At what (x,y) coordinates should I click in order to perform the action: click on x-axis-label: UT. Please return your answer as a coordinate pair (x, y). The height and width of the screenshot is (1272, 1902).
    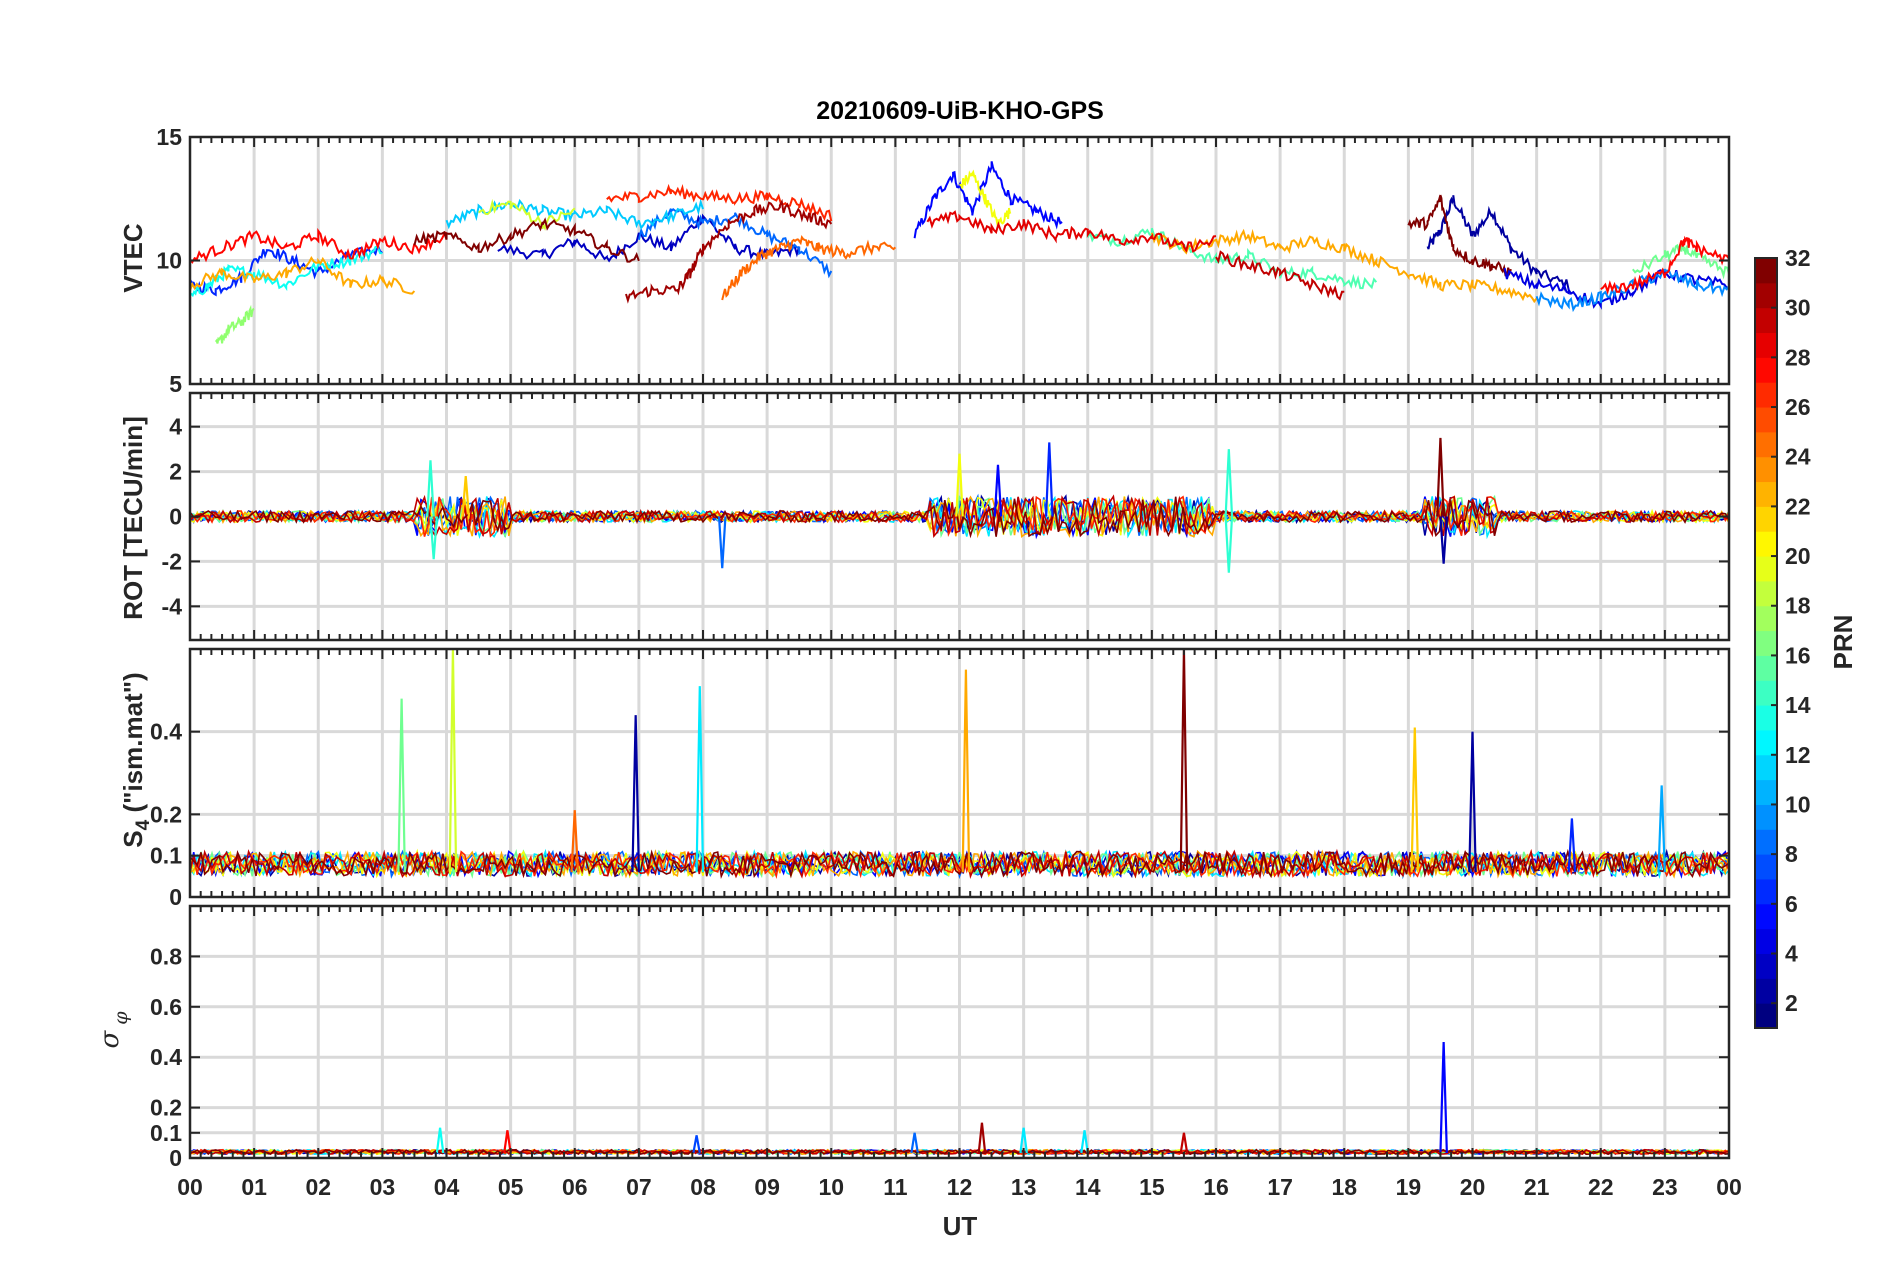
    Looking at the image, I should click on (960, 1226).